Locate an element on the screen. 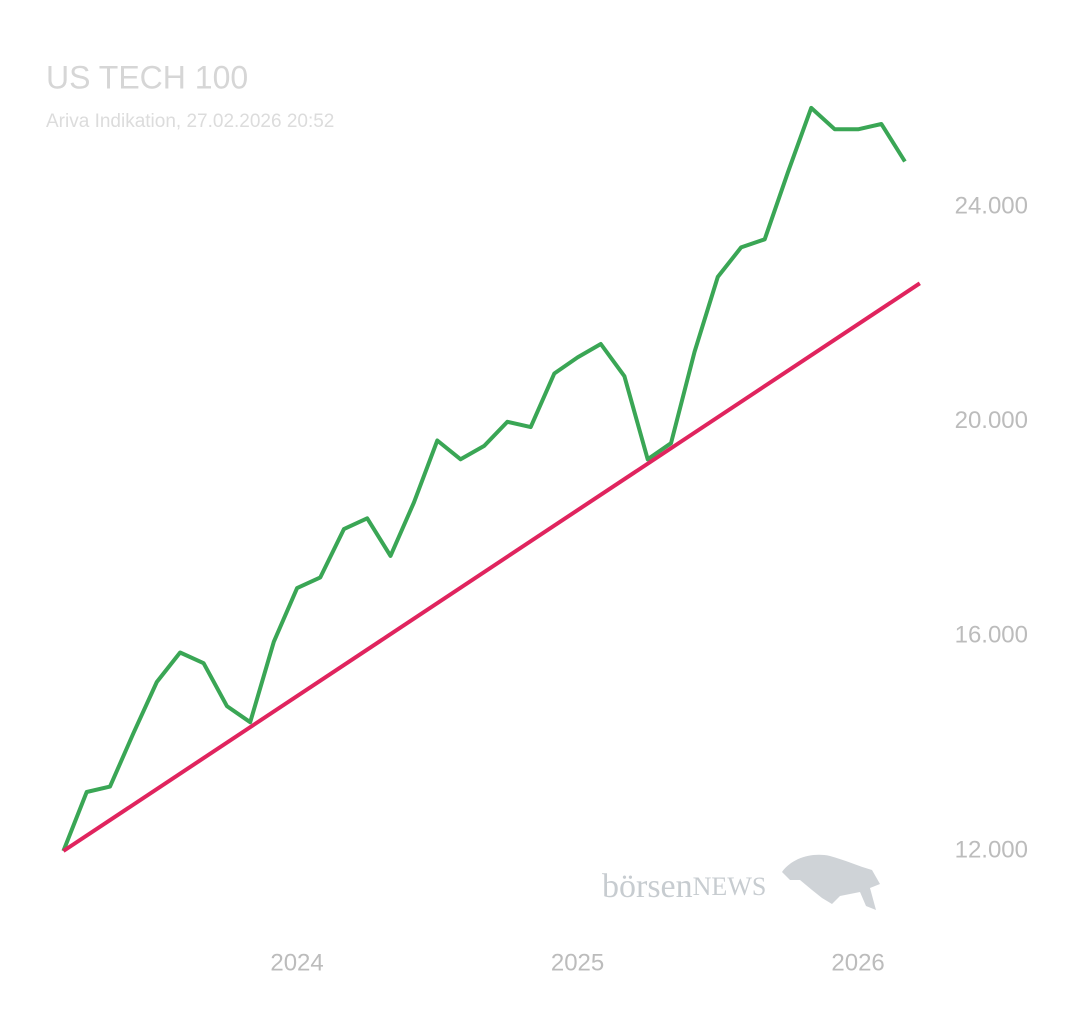  y-tick-label: 20.000 is located at coordinates (991, 420).